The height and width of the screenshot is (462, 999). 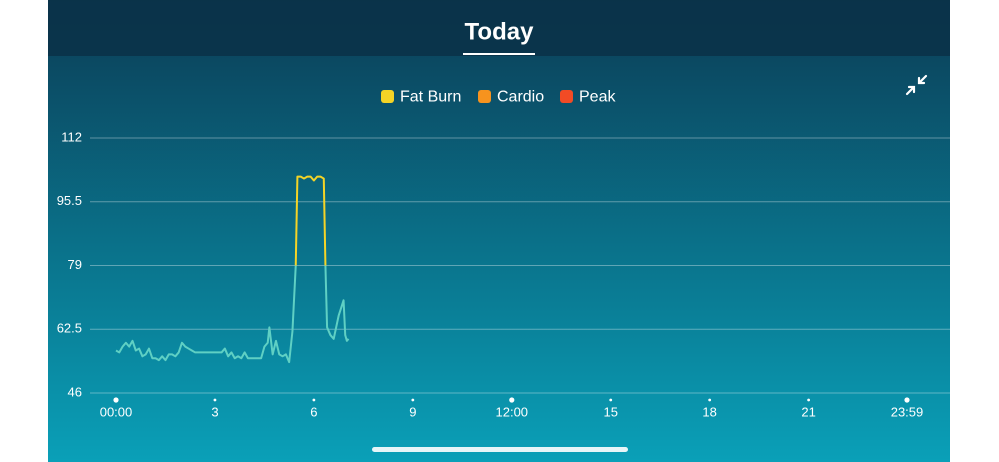 I want to click on collapse-button, so click(x=916, y=85).